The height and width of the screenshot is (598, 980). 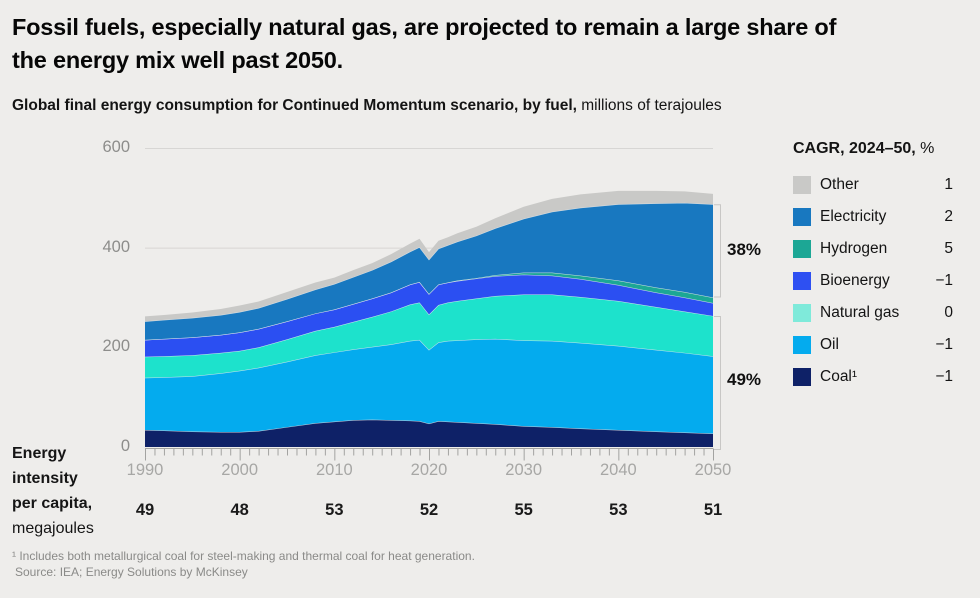 I want to click on y-axis-label: 600, so click(x=116, y=147).